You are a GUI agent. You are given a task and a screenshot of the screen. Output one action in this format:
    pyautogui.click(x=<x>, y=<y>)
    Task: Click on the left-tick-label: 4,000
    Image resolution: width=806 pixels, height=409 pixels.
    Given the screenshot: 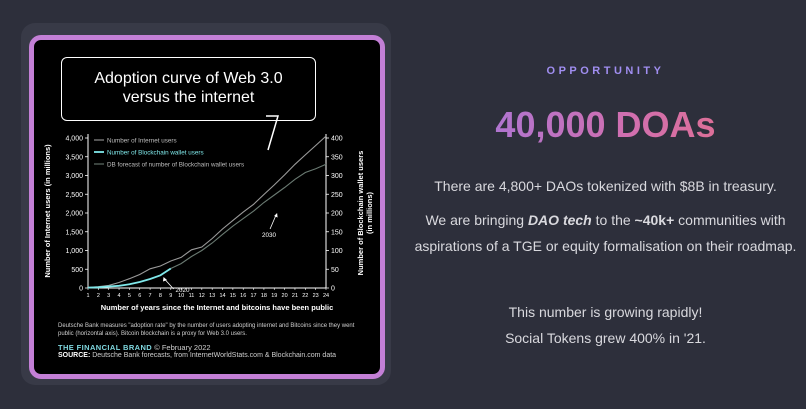 What is the action you would take?
    pyautogui.click(x=74, y=139)
    